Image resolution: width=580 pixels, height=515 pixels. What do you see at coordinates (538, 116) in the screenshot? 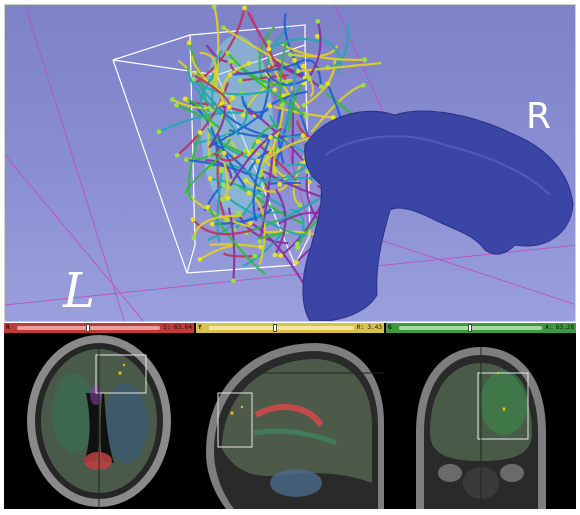
I see `orientation-label-right: R` at bounding box center [538, 116].